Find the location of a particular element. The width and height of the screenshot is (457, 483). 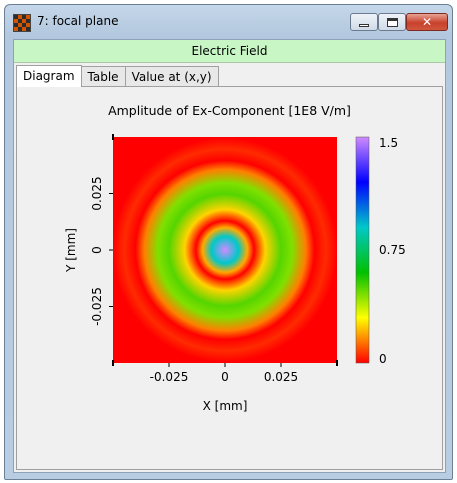

tab-diagram: Diagram is located at coordinates (49, 76).